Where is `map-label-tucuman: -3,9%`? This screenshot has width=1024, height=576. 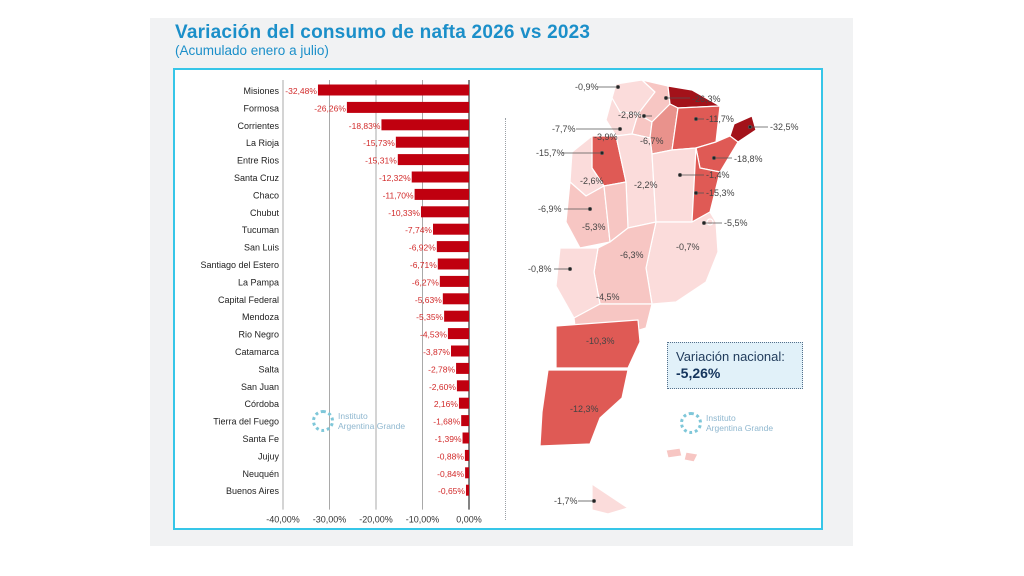
map-label-tucuman: -3,9% is located at coordinates (606, 137).